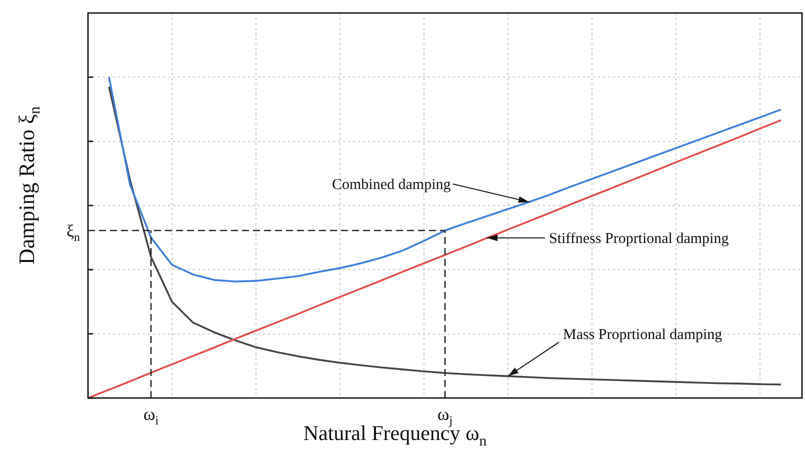 This screenshot has width=805, height=450. Describe the element at coordinates (639, 238) in the screenshot. I see `series-label: Stiffness Proprtional damping` at that location.